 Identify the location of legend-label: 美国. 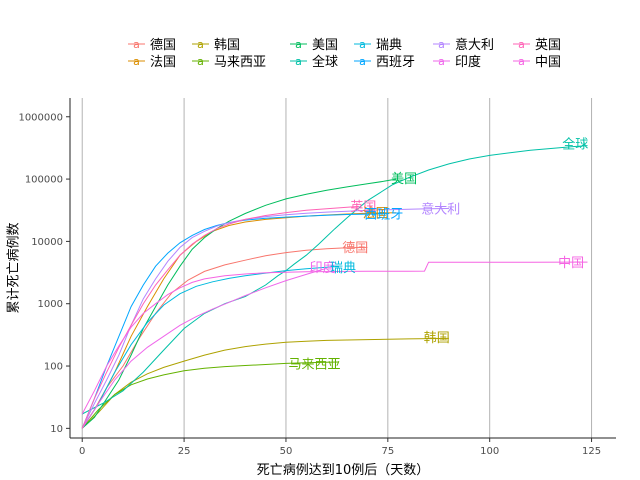
(325, 45).